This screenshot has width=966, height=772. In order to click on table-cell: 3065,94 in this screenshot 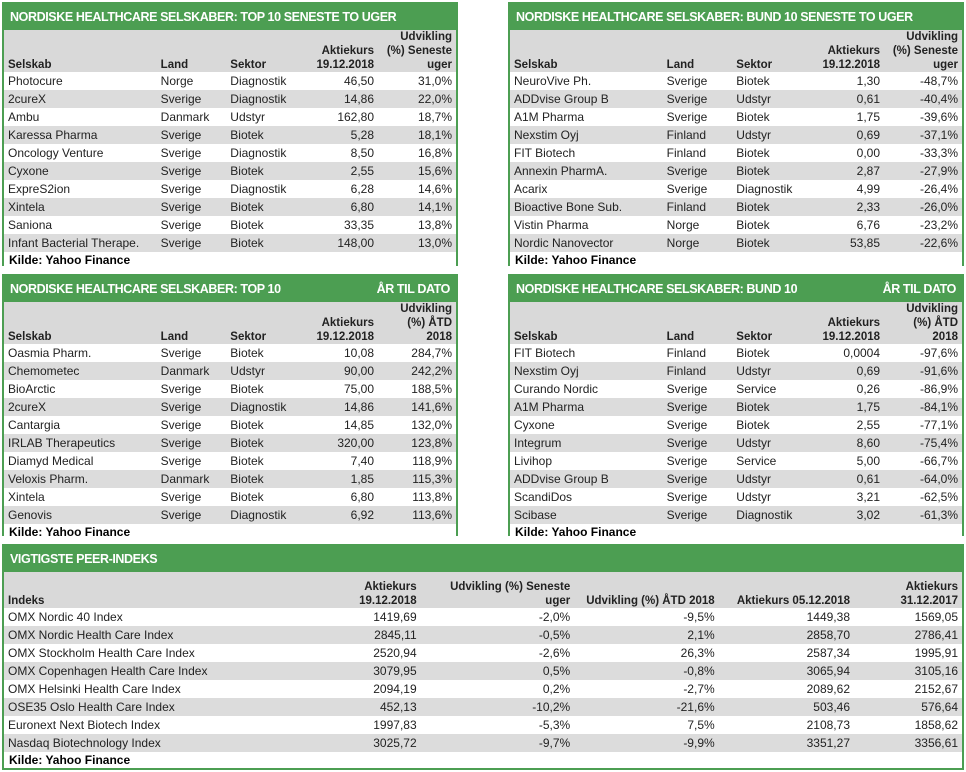, I will do `click(786, 671)`.